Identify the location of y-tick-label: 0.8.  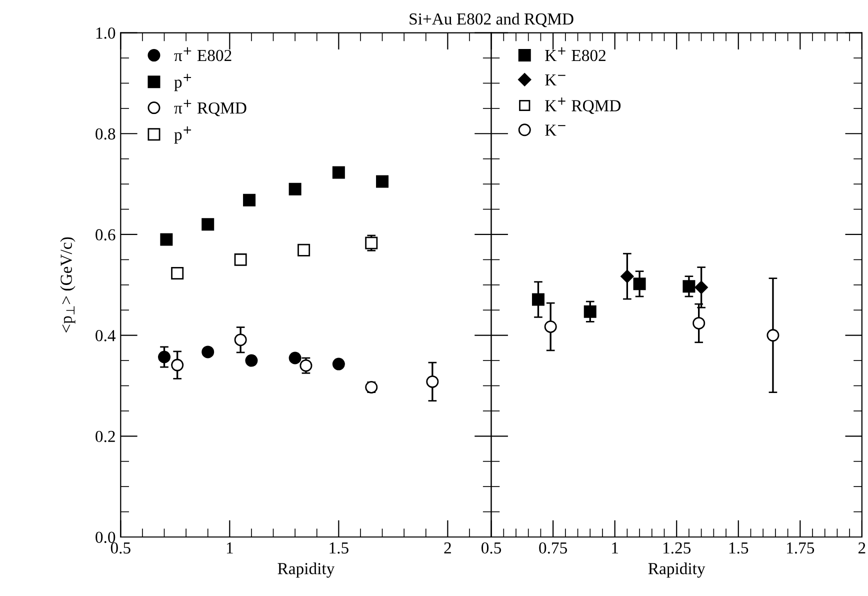
(106, 134).